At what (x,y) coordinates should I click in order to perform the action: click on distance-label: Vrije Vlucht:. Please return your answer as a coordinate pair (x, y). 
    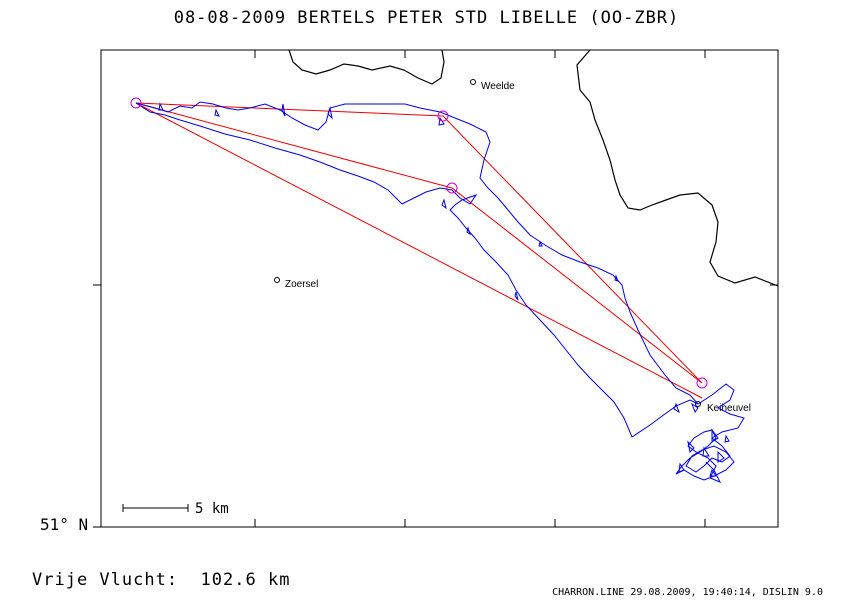
    Looking at the image, I should click on (105, 580).